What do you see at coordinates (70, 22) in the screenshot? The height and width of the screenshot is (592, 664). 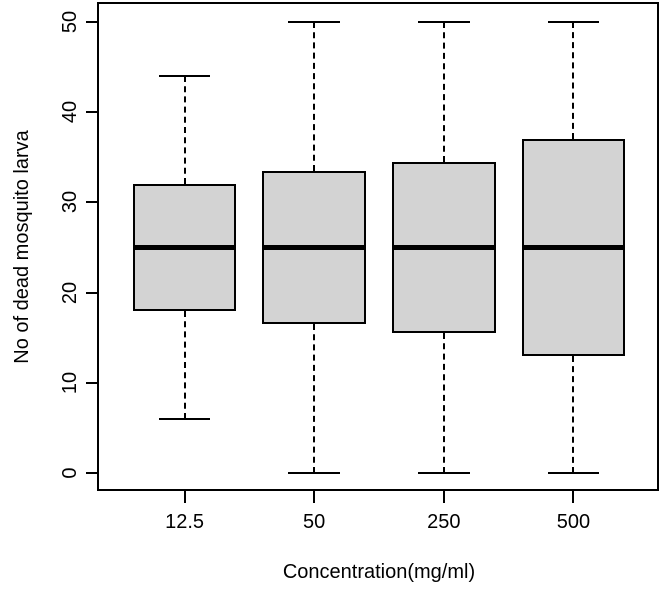 I see `y-tick-label: 50` at bounding box center [70, 22].